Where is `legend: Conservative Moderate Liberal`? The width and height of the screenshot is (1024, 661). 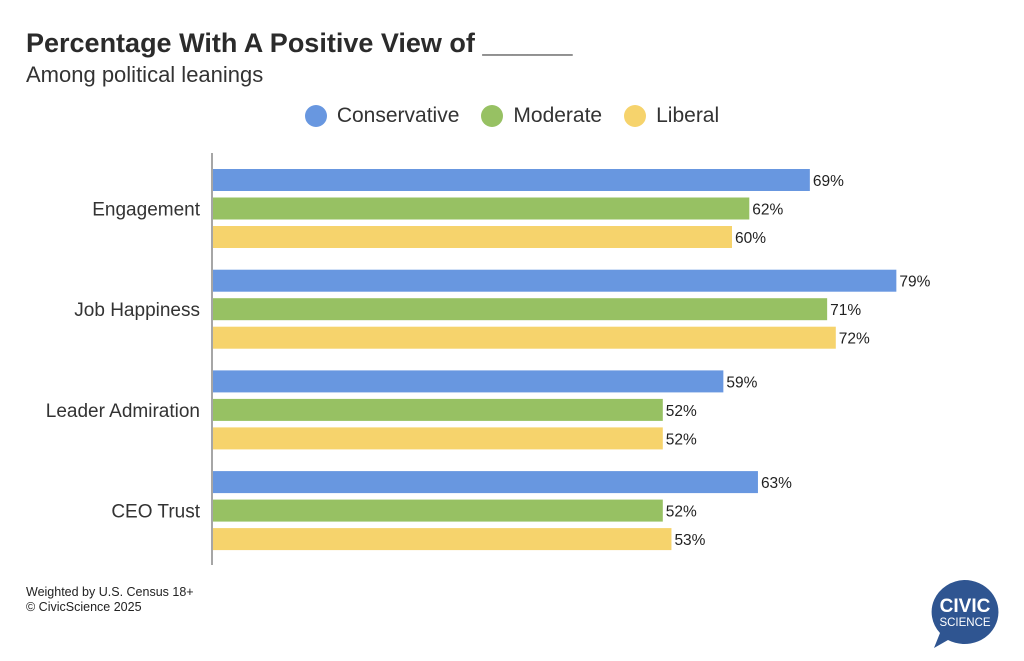 legend: Conservative Moderate Liberal is located at coordinates (512, 116).